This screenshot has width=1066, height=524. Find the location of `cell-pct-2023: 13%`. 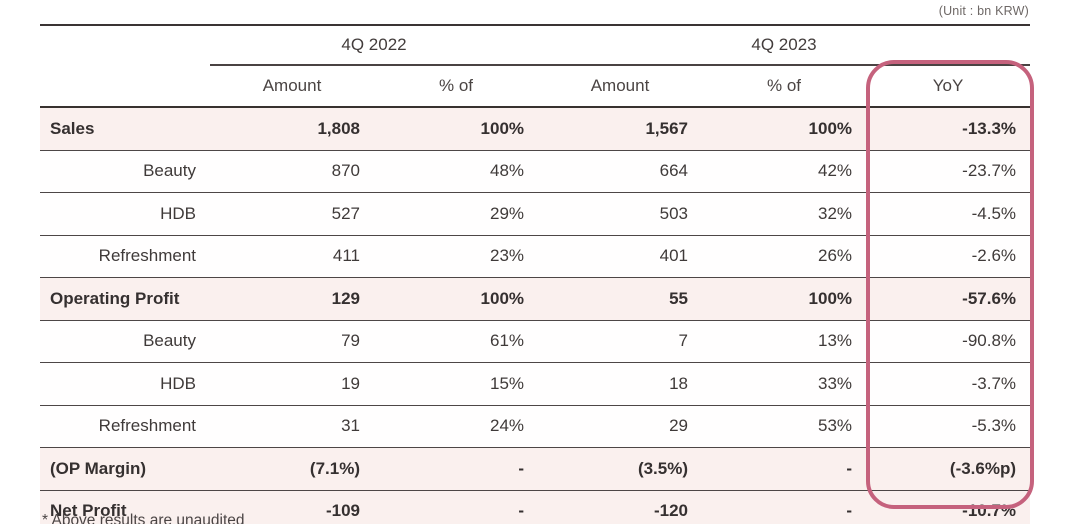

cell-pct-2023: 13% is located at coordinates (784, 341).